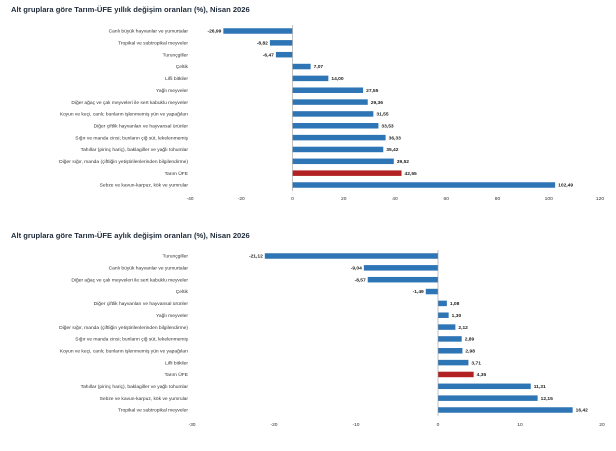  What do you see at coordinates (540, 387) in the screenshot?
I see `data-label: 11,31` at bounding box center [540, 387].